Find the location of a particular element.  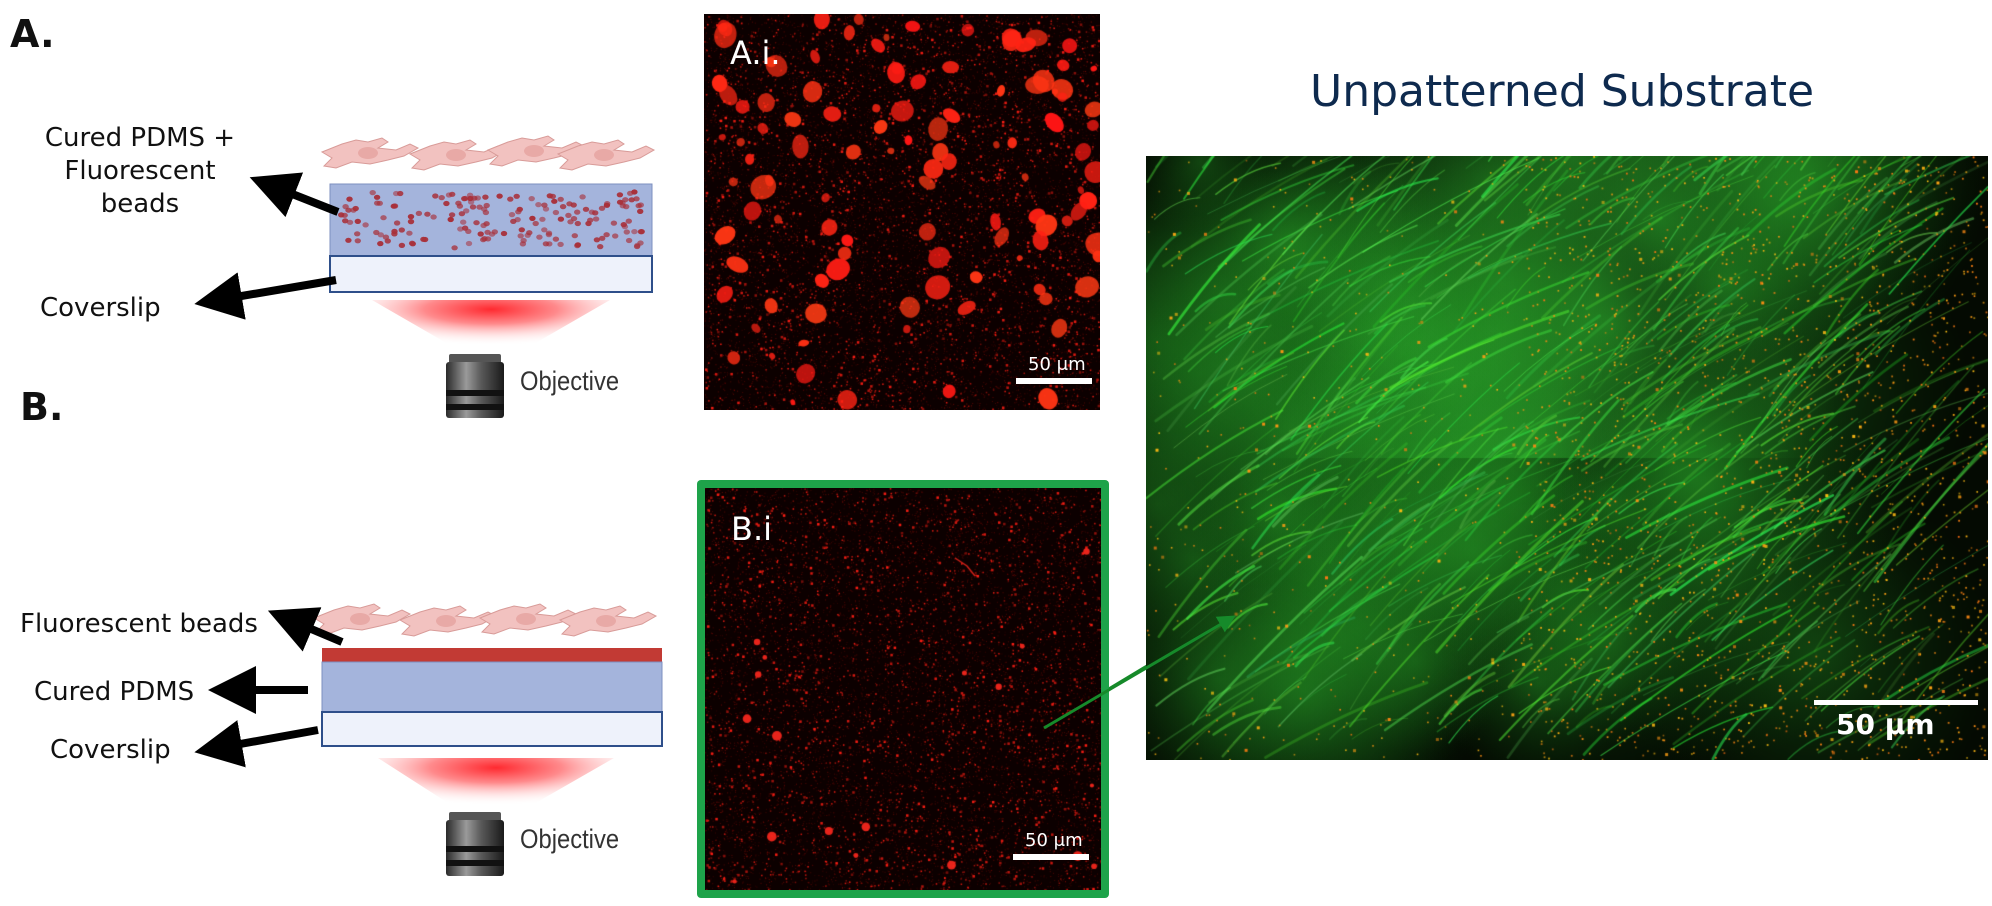

panel-b-coverslip-label: Coverslip is located at coordinates (110, 750).